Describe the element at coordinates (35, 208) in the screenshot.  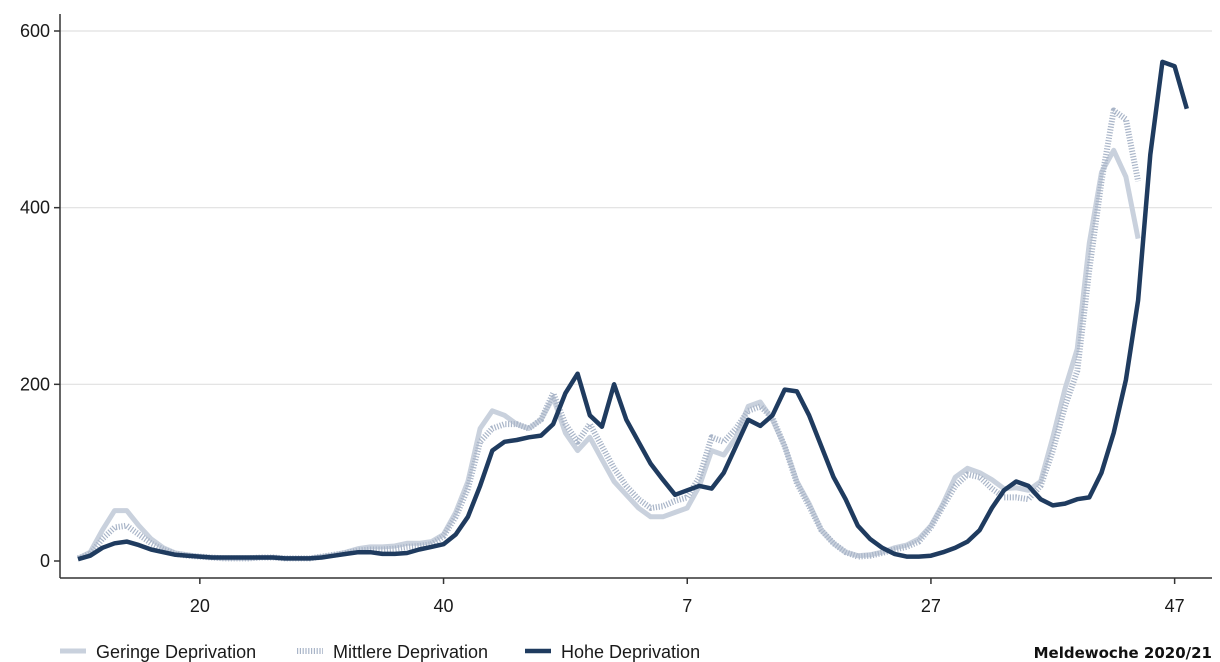
I see `y-tick-label-400: 400` at that location.